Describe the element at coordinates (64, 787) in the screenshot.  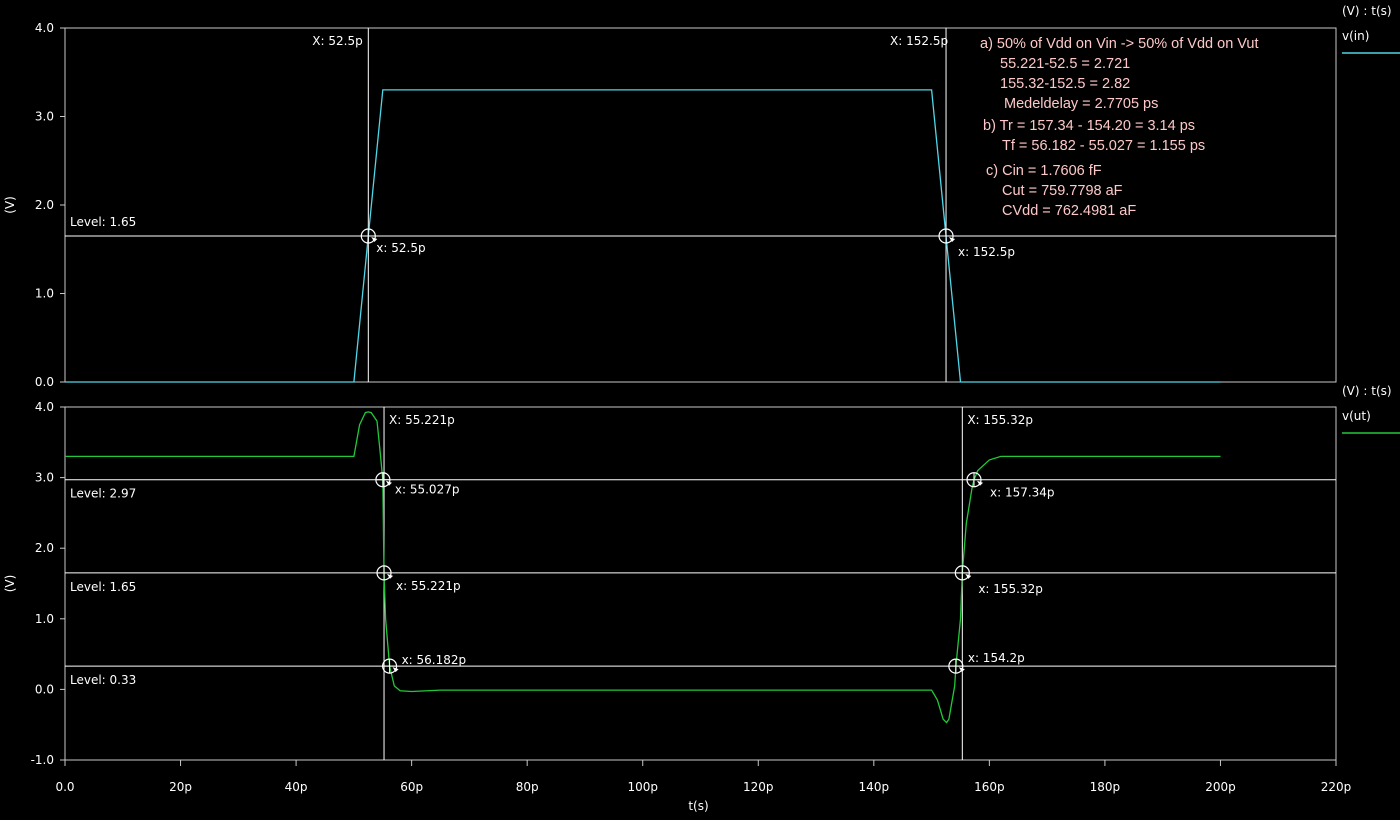
I see `x-tick-label: 0.0` at that location.